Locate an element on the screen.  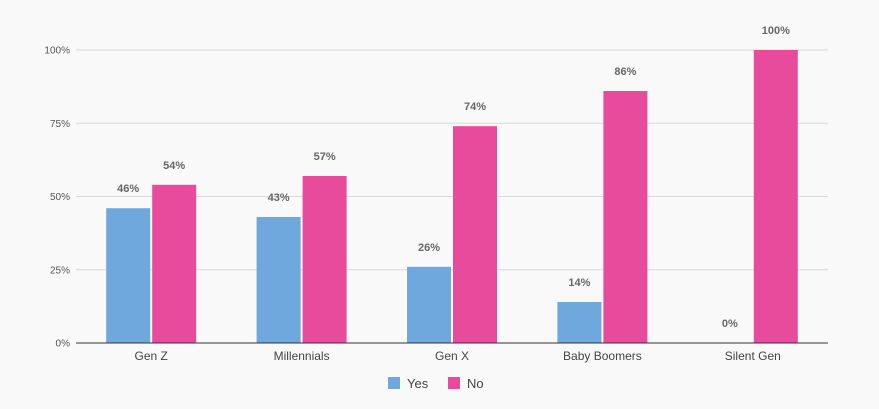
data-label: 14% is located at coordinates (579, 283).